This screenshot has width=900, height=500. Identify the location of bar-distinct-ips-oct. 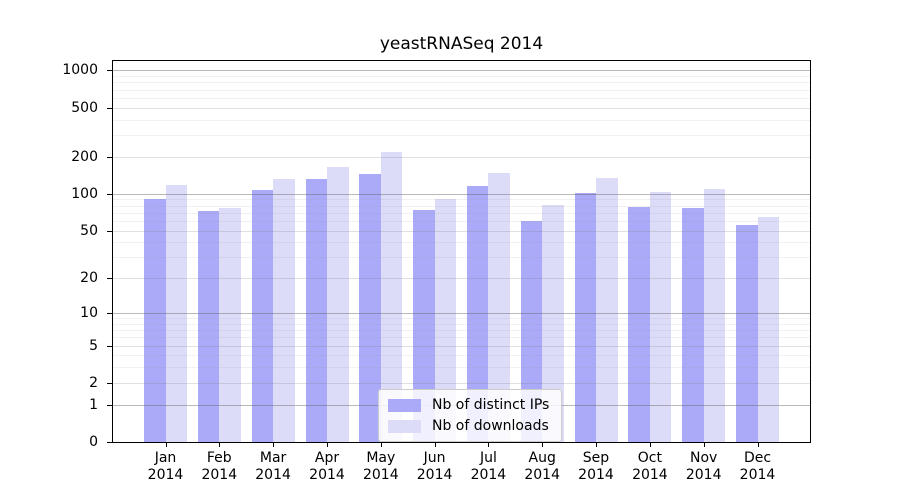
(639, 324).